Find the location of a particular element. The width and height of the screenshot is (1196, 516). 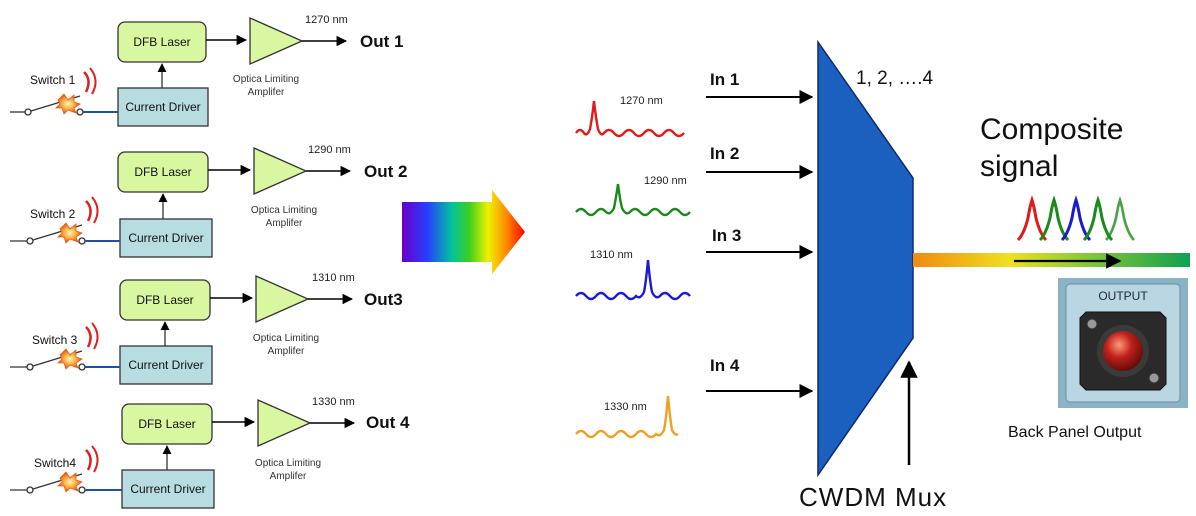

cwdm-mux-block is located at coordinates (865, 258).